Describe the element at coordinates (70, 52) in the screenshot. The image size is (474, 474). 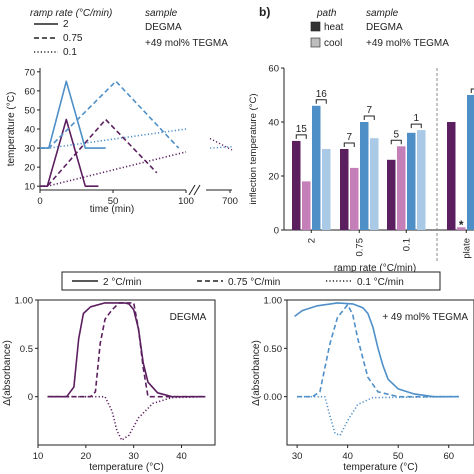
I see `legend-ramp-label: 0.1` at that location.